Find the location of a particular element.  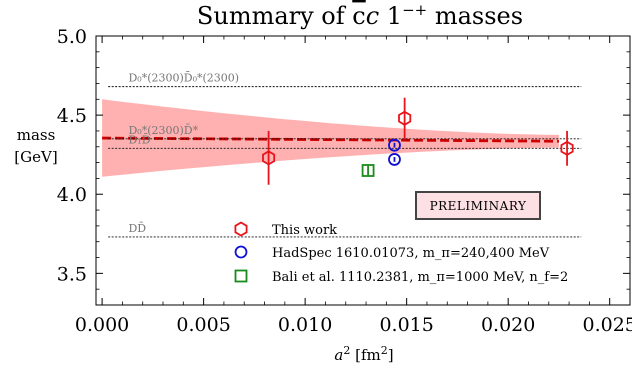

x-tick-label: 0.000 is located at coordinates (102, 325).